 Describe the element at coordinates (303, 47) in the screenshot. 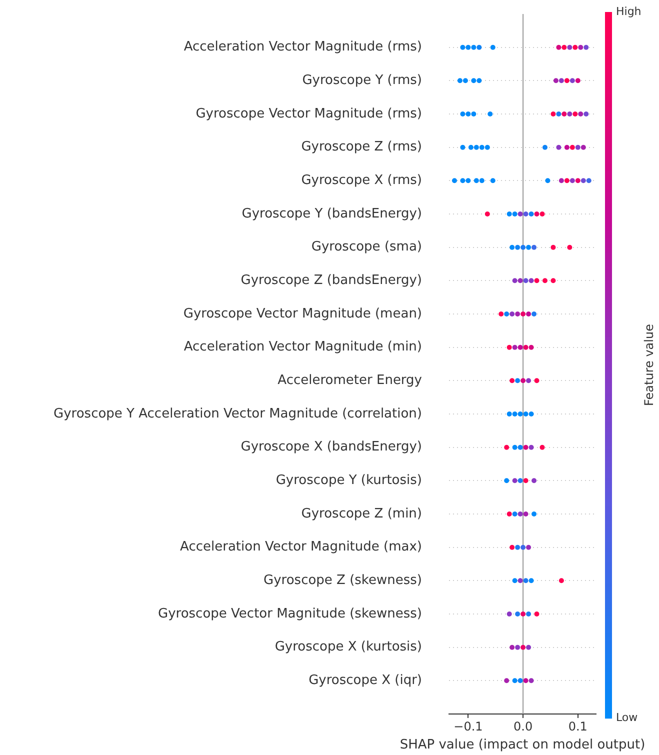

I see `y-tick-label: Acceleration Vector Magnitude (rms)` at that location.